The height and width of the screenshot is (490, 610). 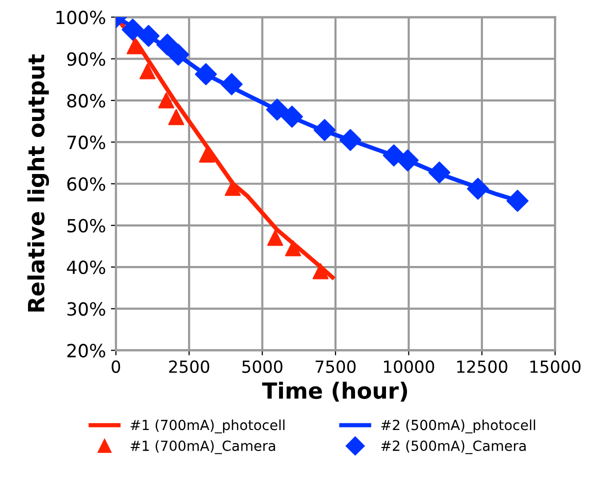 I want to click on x-tick-label: 10000, so click(x=409, y=366).